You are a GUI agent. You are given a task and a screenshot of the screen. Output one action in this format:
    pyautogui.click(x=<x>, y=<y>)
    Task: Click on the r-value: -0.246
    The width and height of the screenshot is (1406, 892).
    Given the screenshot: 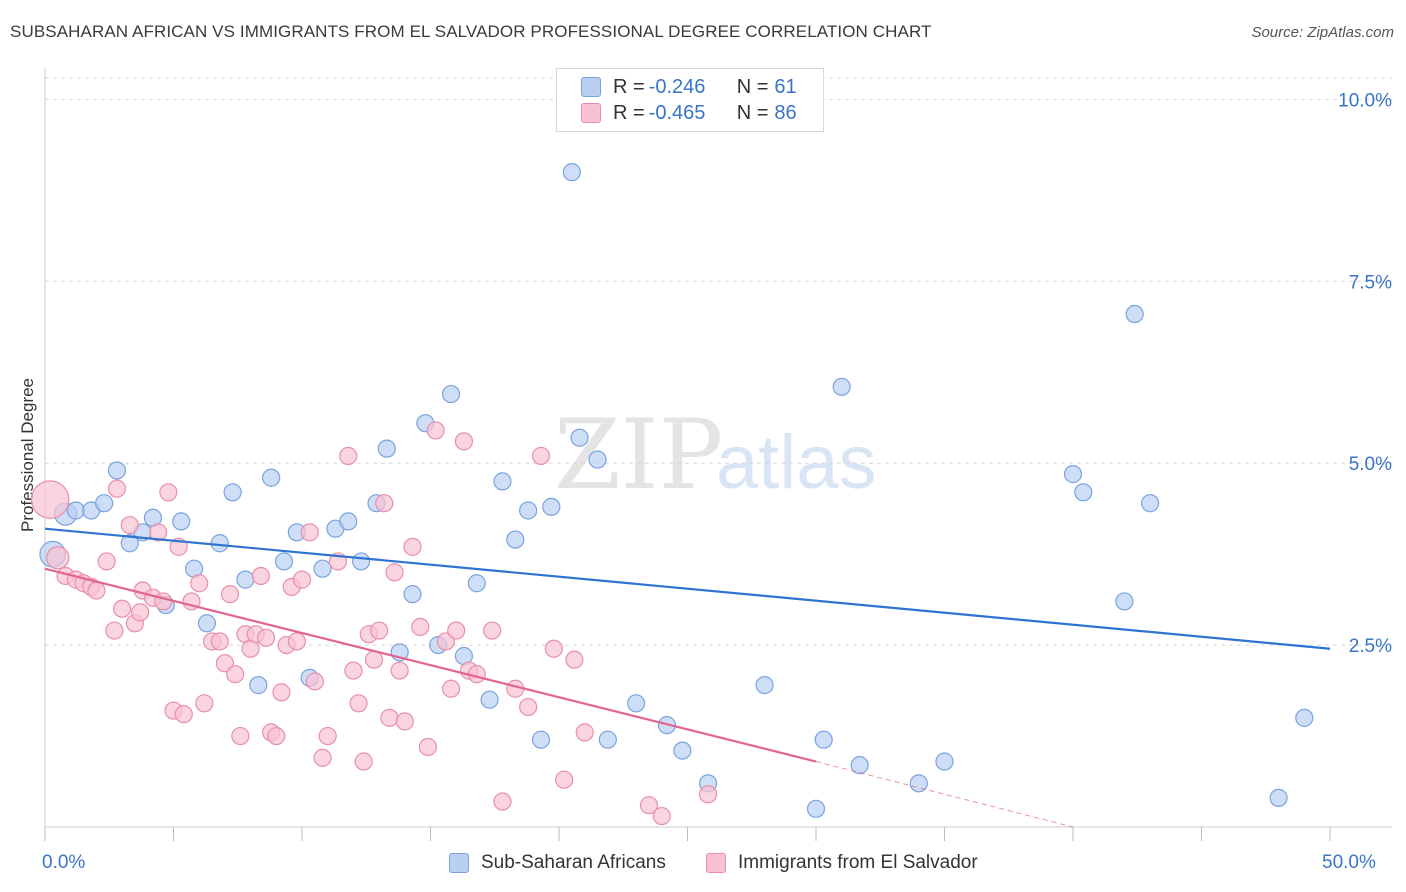 What is the action you would take?
    pyautogui.click(x=677, y=86)
    